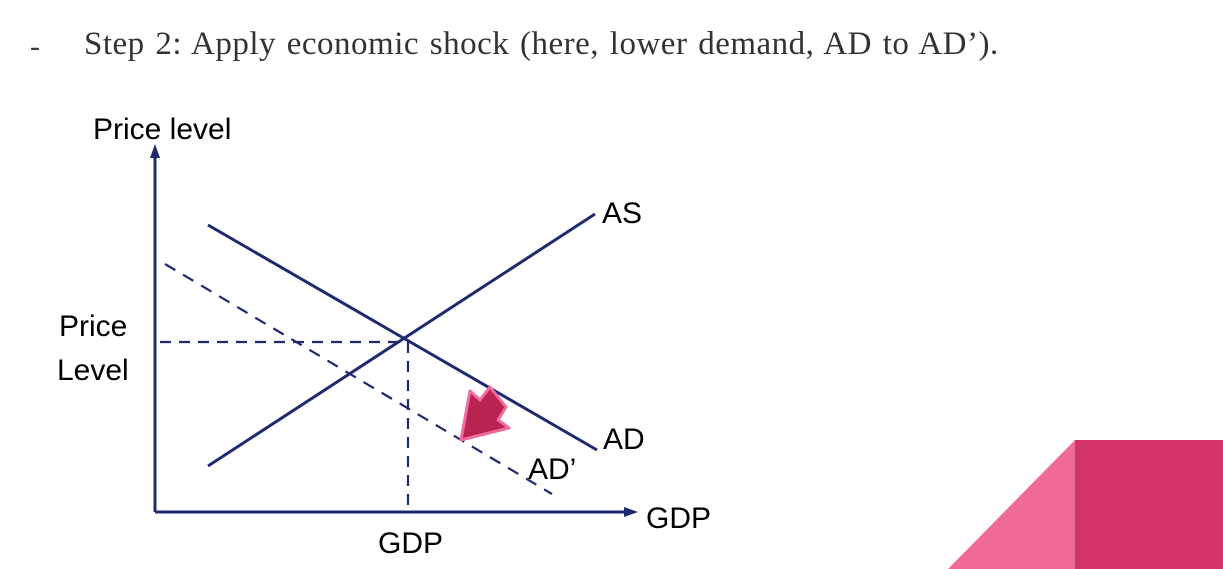  I want to click on ad-shifted-curve, so click(358, 379).